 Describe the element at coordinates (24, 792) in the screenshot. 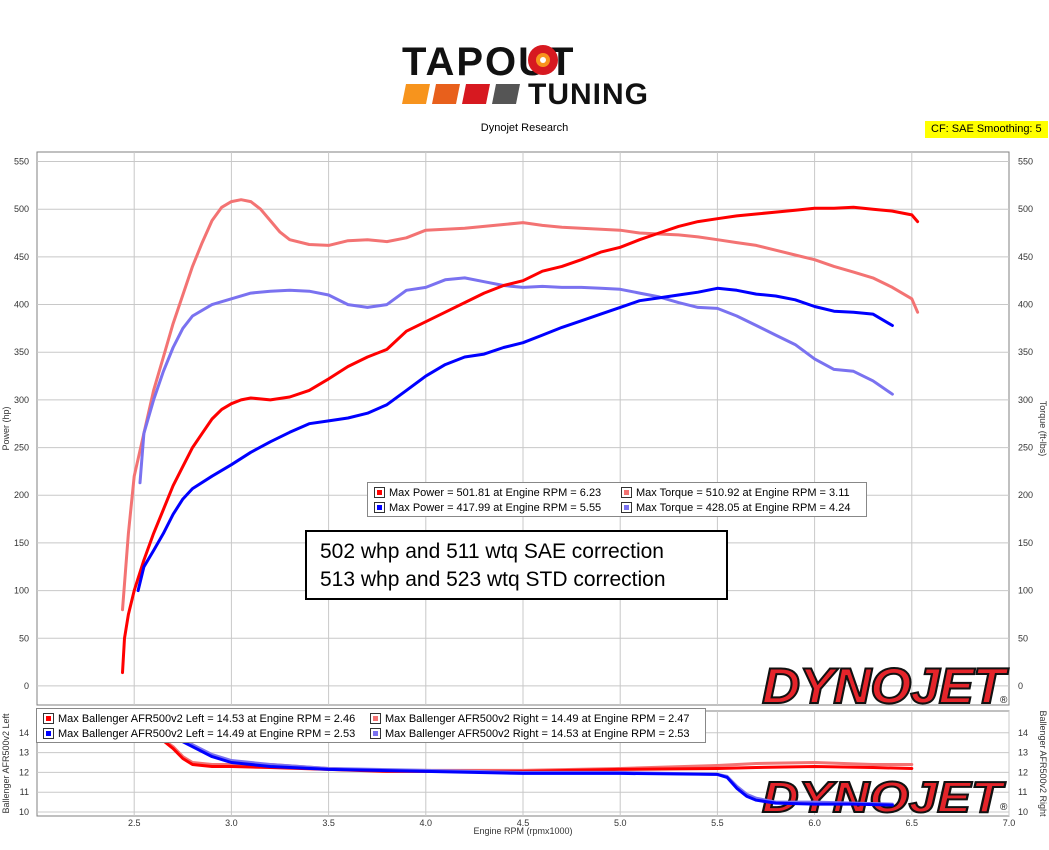

I see `afr-y-tick-label: 11` at that location.